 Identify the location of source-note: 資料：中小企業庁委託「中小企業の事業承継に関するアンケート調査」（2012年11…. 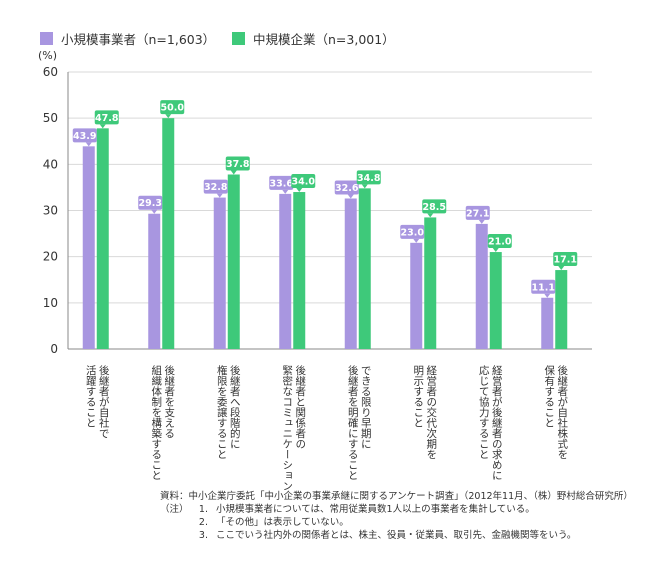
(396, 496).